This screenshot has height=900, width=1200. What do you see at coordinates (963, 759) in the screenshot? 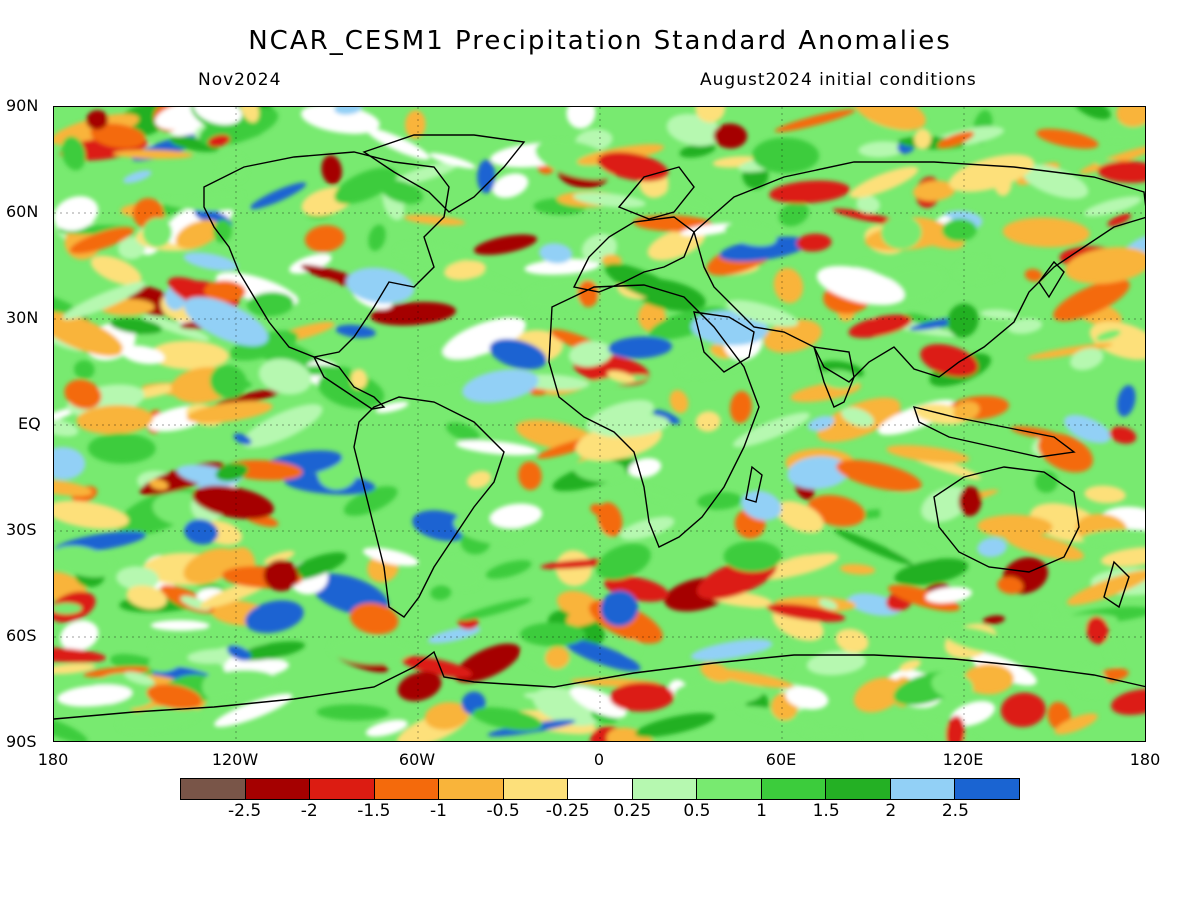
I see `lon-label-120e: 120E` at bounding box center [963, 759].